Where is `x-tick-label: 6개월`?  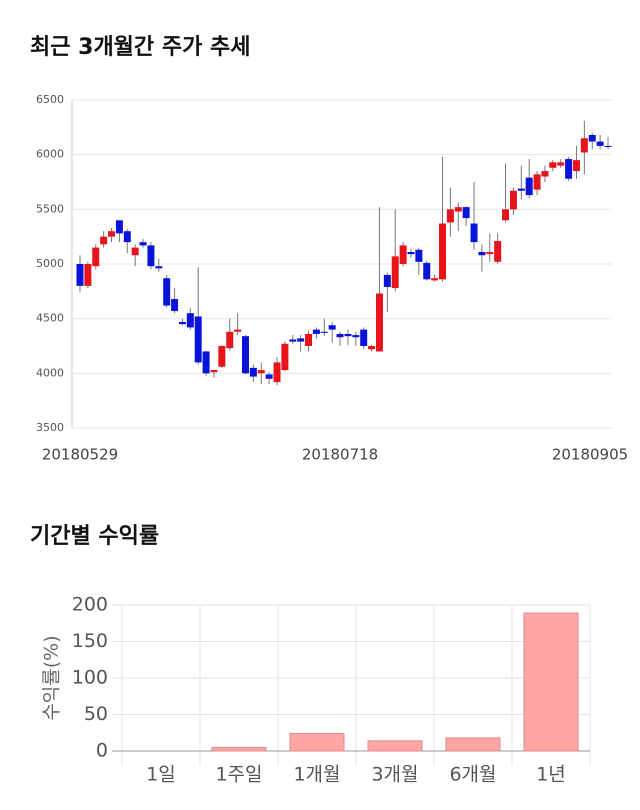
x-tick-label: 6개월 is located at coordinates (472, 775).